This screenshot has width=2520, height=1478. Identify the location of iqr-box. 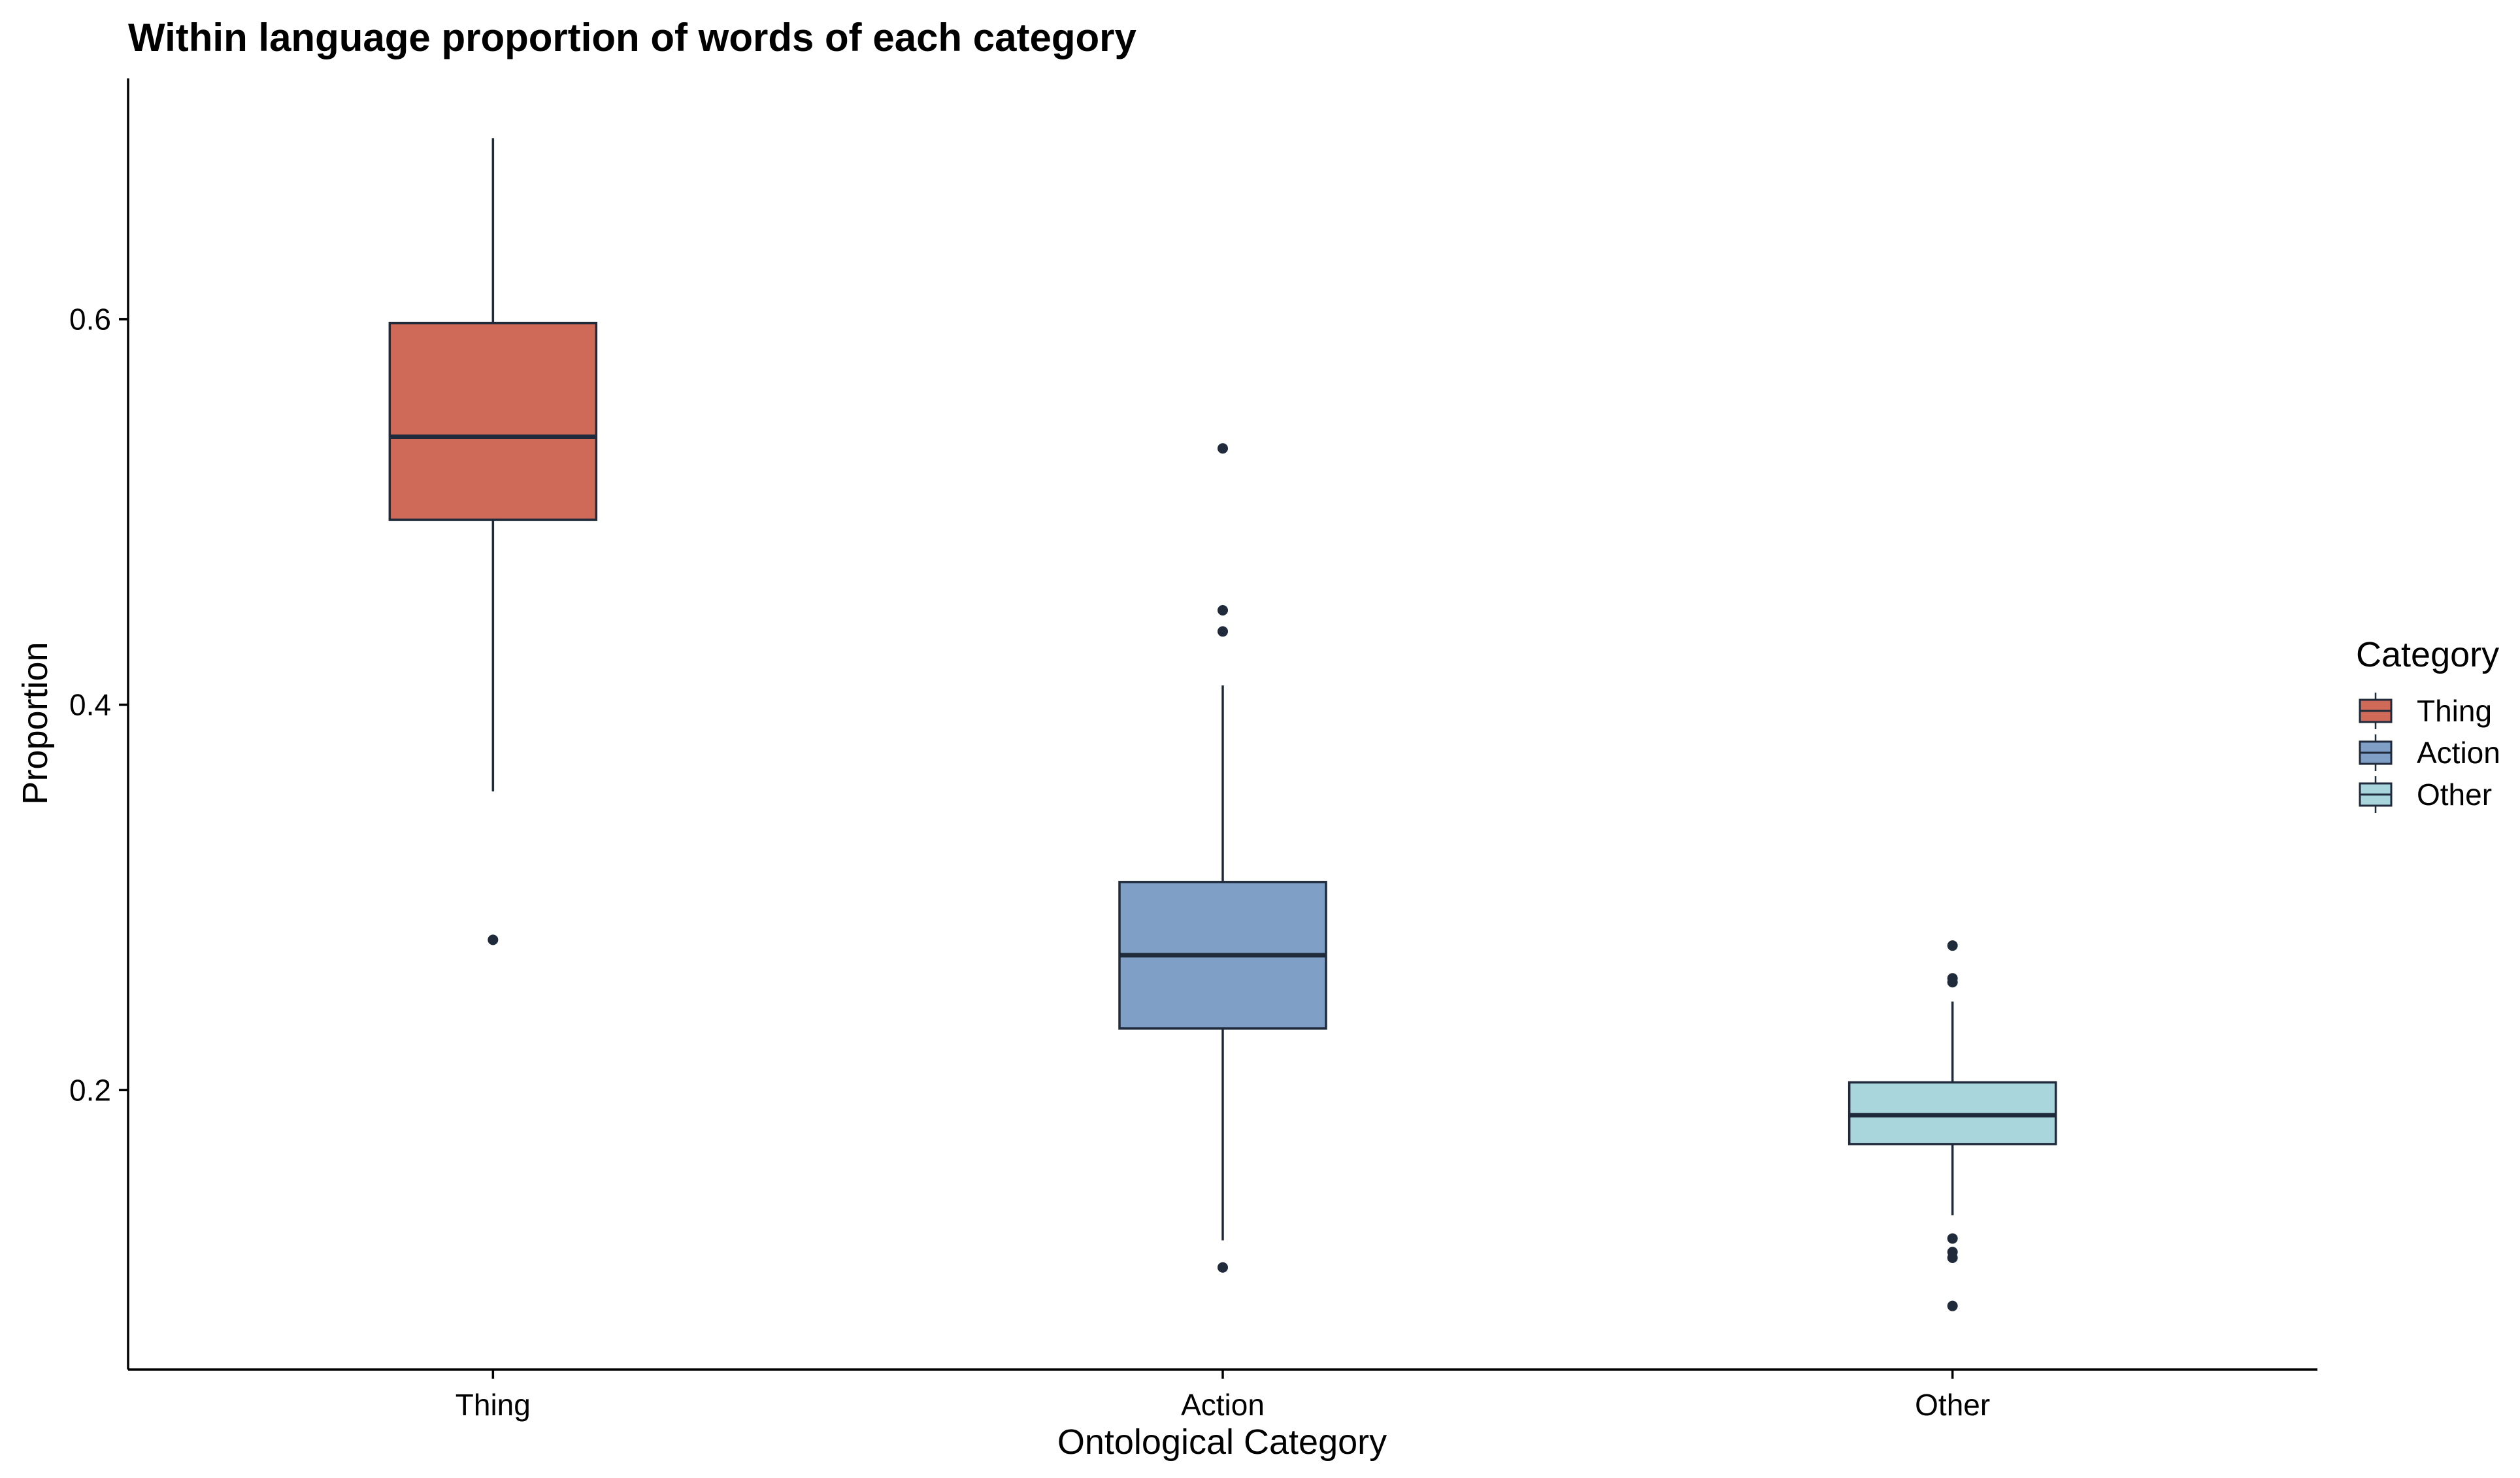
(493, 421).